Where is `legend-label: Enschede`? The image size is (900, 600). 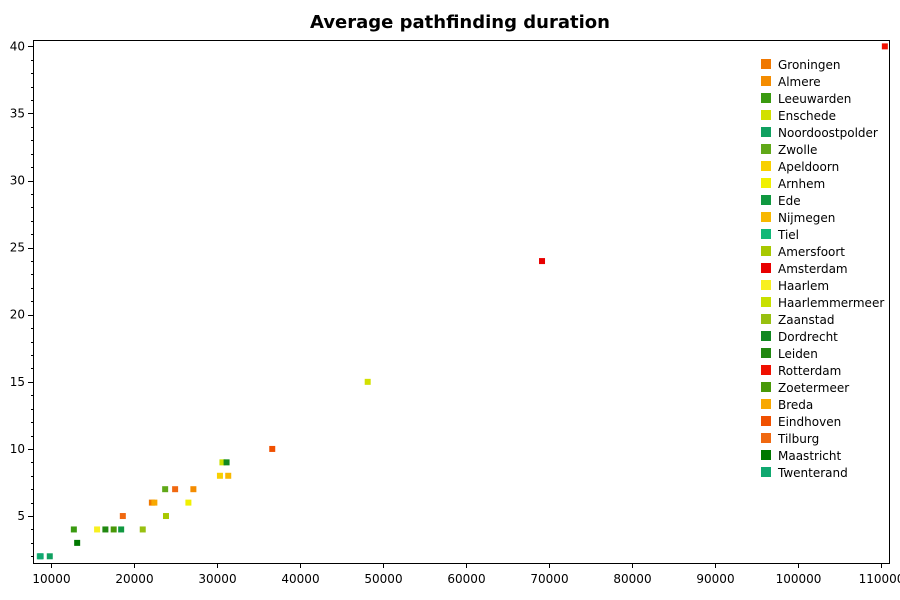
legend-label: Enschede is located at coordinates (807, 116).